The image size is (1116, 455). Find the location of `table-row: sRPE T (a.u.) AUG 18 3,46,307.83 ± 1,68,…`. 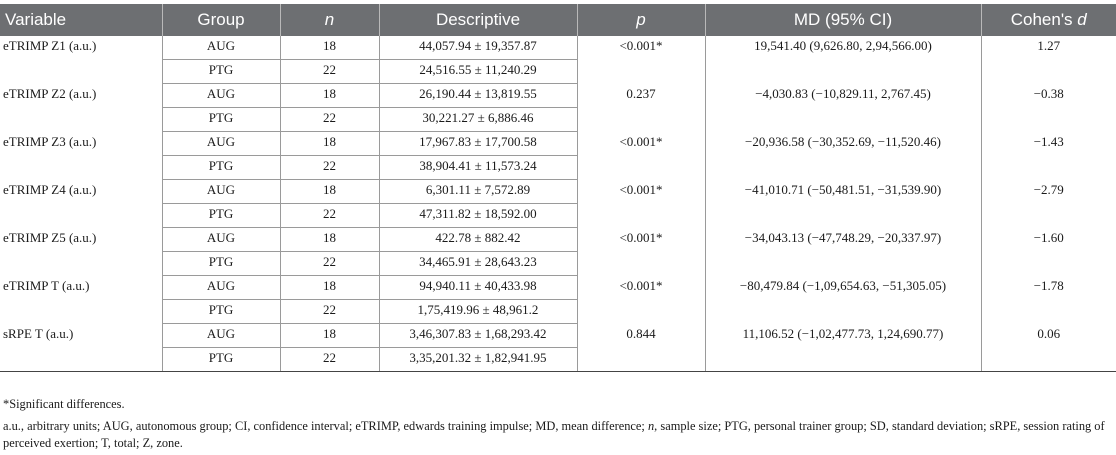

table-row: sRPE T (a.u.) AUG 18 3,46,307.83 ± 1,68,… is located at coordinates (558, 347).